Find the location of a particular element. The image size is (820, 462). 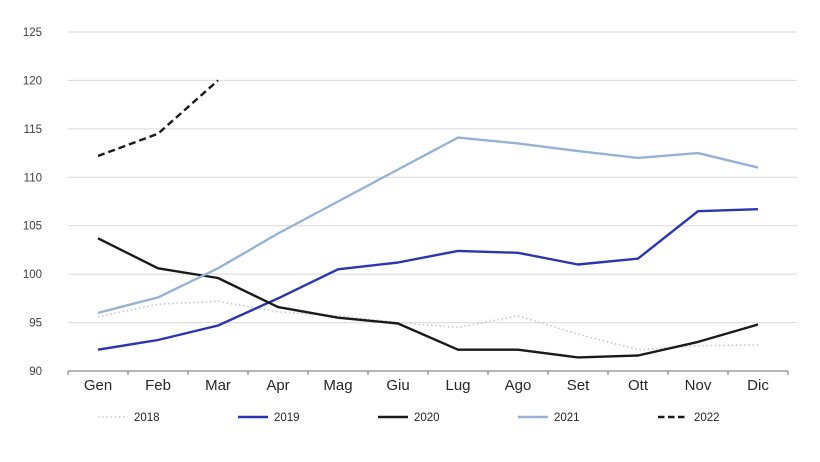

legend-label-2022: 2022 is located at coordinates (707, 418).